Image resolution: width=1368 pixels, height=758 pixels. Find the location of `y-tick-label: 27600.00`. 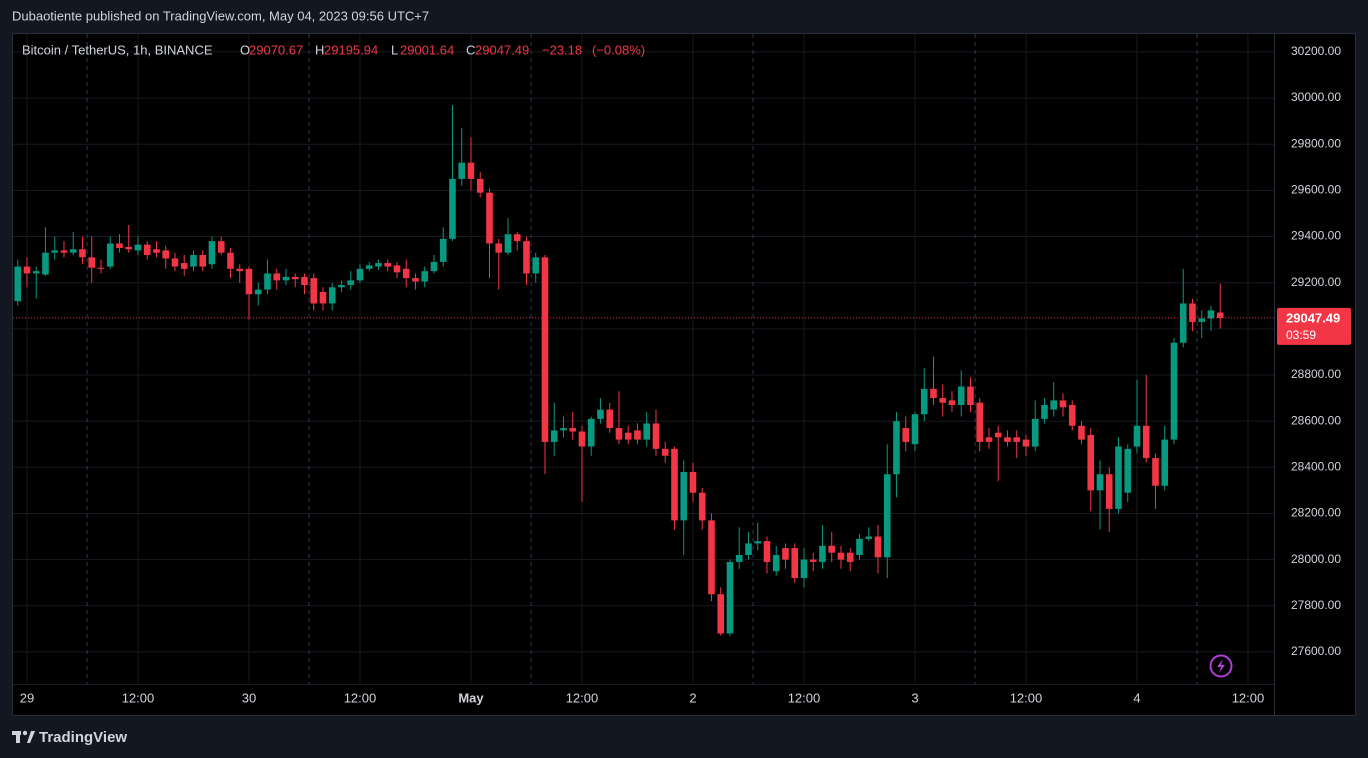

y-tick-label: 27600.00 is located at coordinates (1316, 651).